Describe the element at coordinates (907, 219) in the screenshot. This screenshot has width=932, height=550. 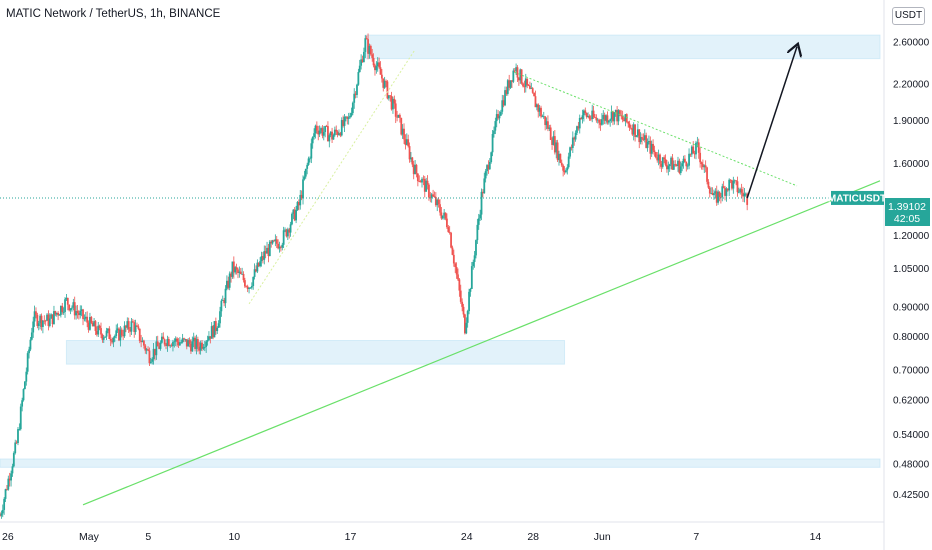
I see `price-tag-countdown: 42:05` at that location.